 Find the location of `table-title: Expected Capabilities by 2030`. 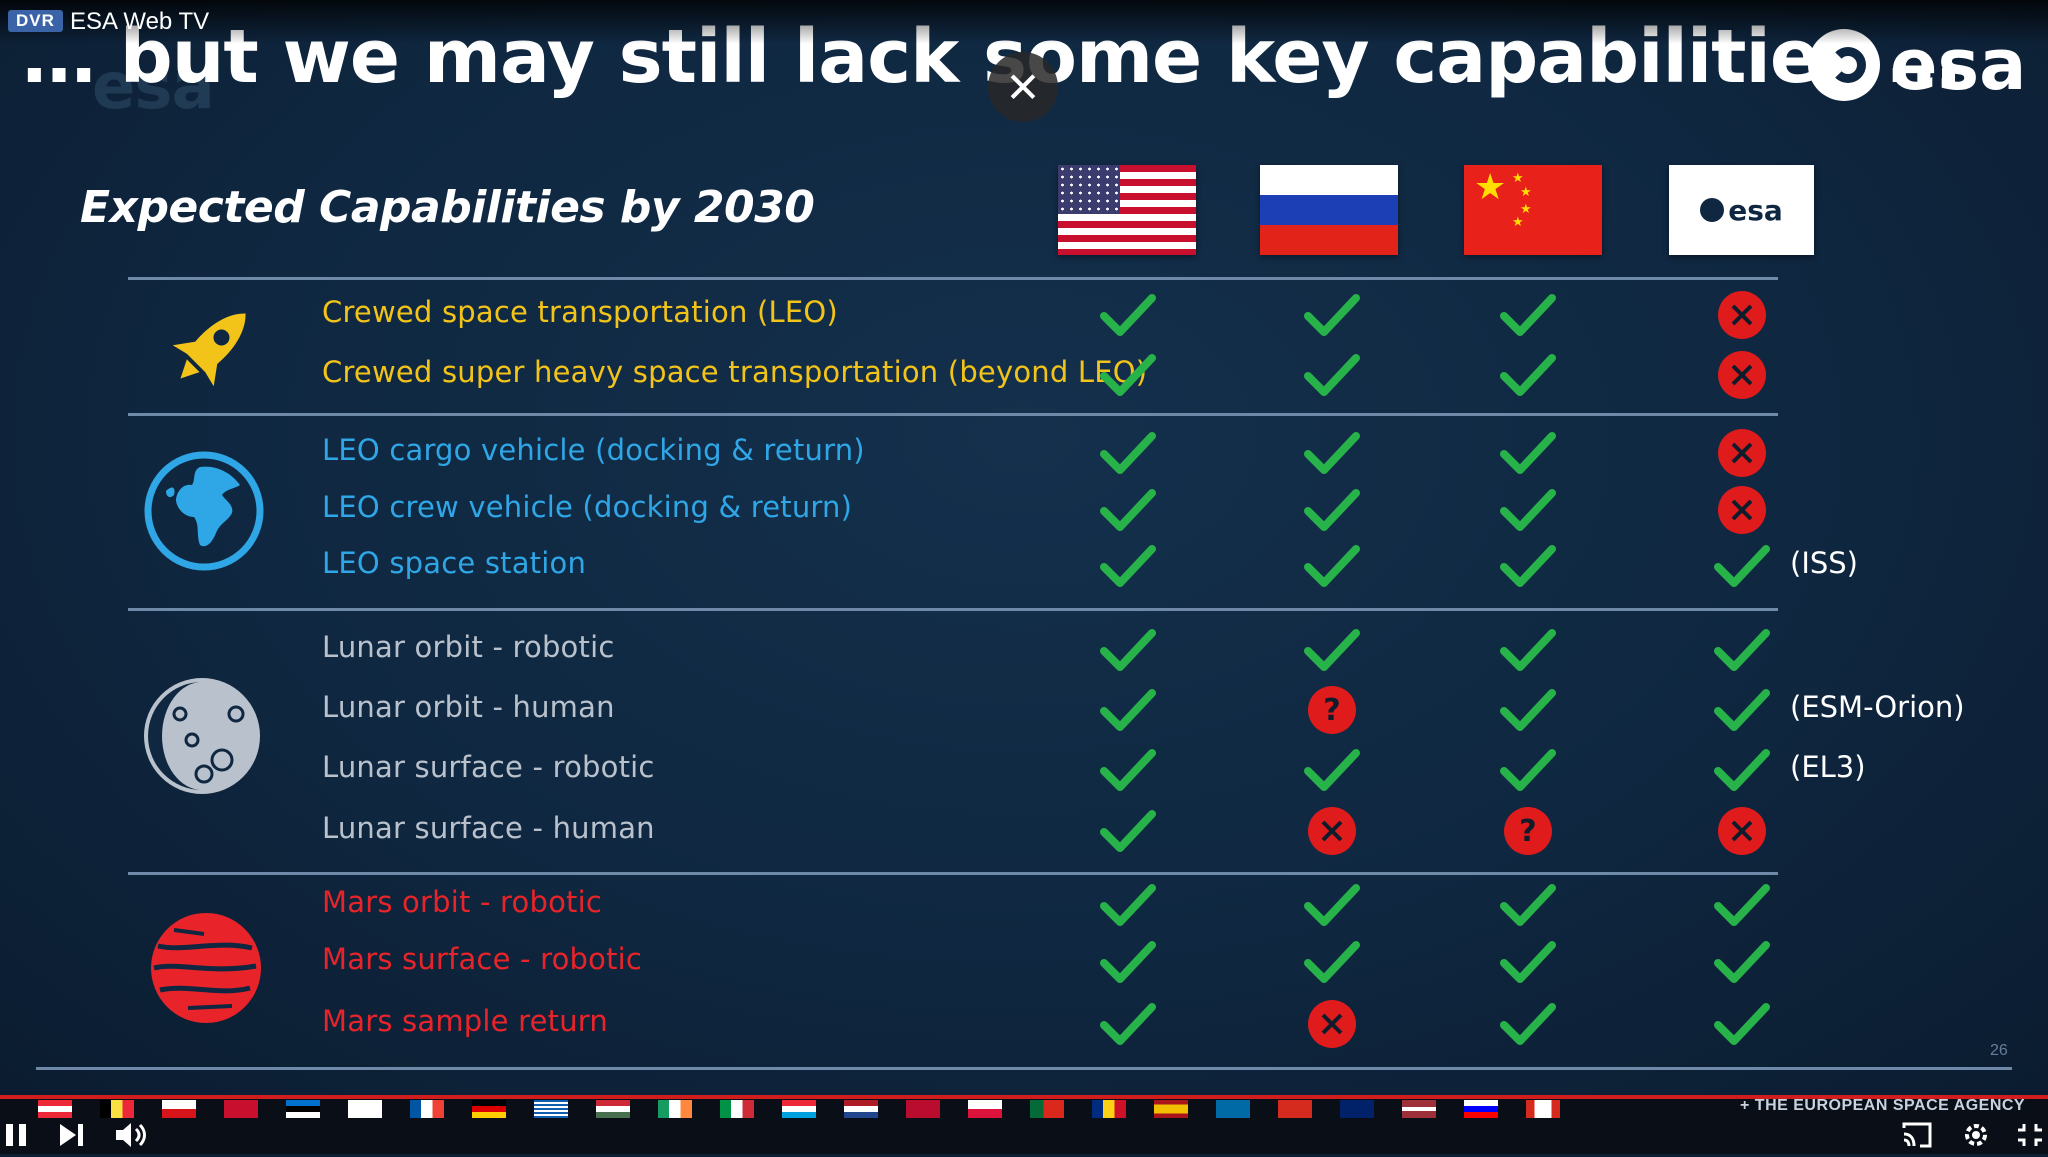

table-title: Expected Capabilities by 2030 is located at coordinates (447, 207).